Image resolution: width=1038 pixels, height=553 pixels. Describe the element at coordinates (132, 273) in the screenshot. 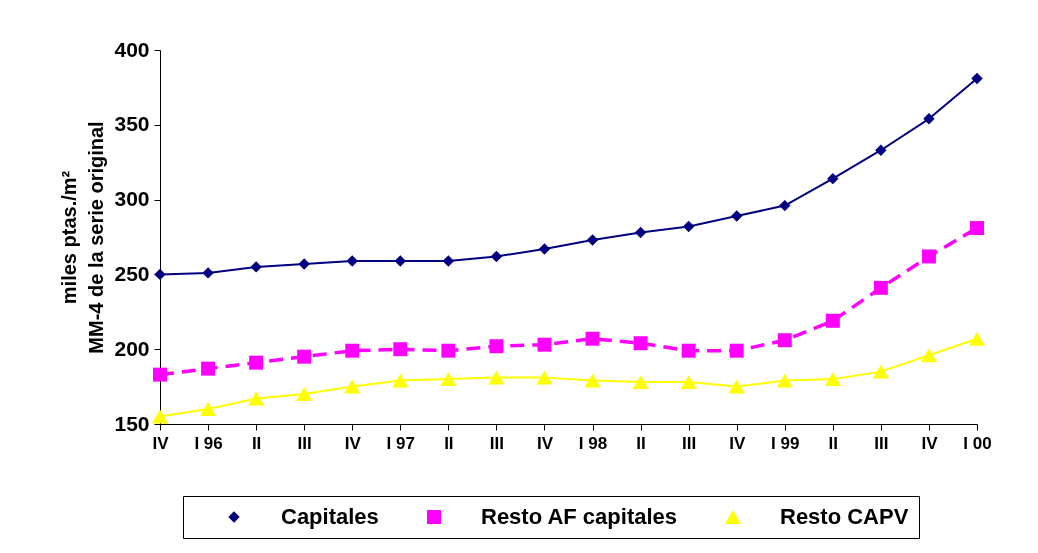

I see `y-tick-label: 250` at that location.